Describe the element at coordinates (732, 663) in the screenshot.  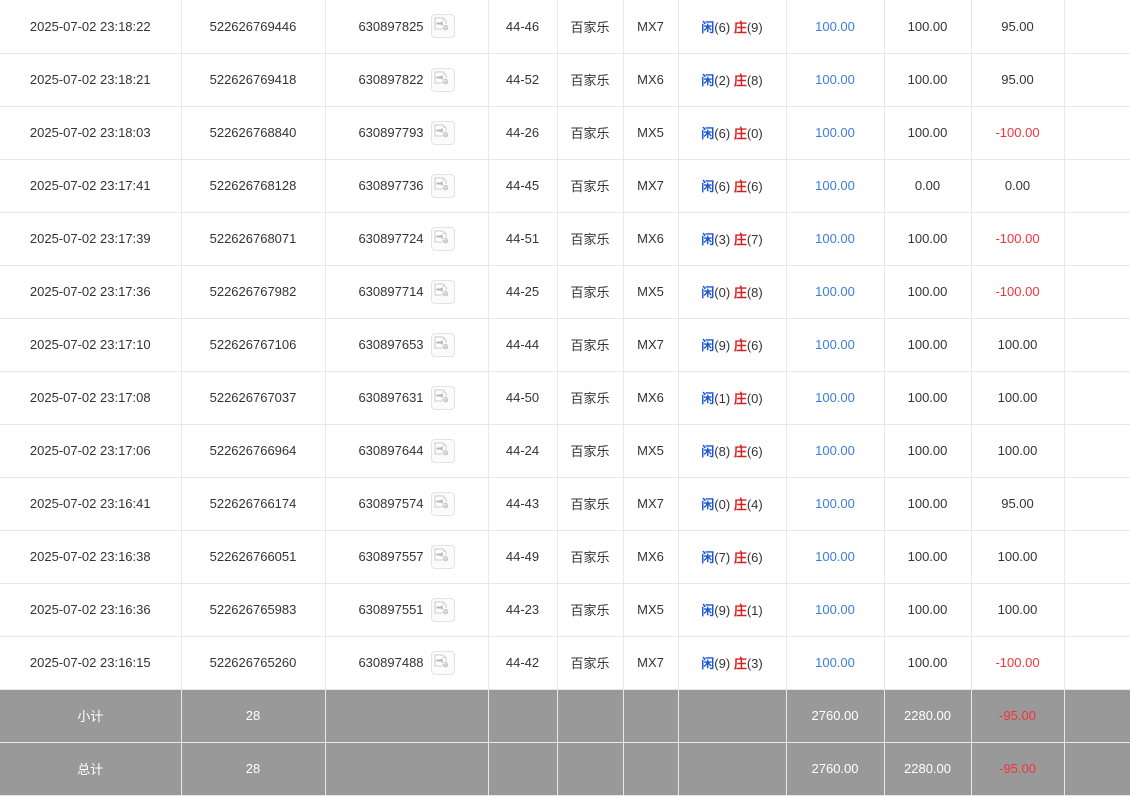
I see `cell-bet-result: 闲(9) 庄(3)` at that location.